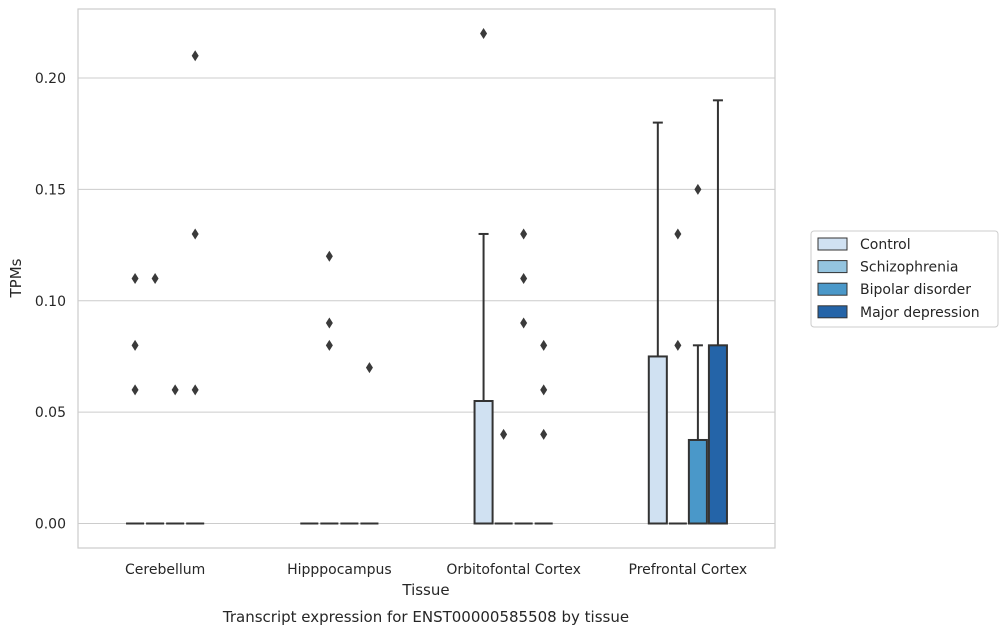  Describe the element at coordinates (339, 570) in the screenshot. I see `x-tick-label: Hipppocampus` at that location.